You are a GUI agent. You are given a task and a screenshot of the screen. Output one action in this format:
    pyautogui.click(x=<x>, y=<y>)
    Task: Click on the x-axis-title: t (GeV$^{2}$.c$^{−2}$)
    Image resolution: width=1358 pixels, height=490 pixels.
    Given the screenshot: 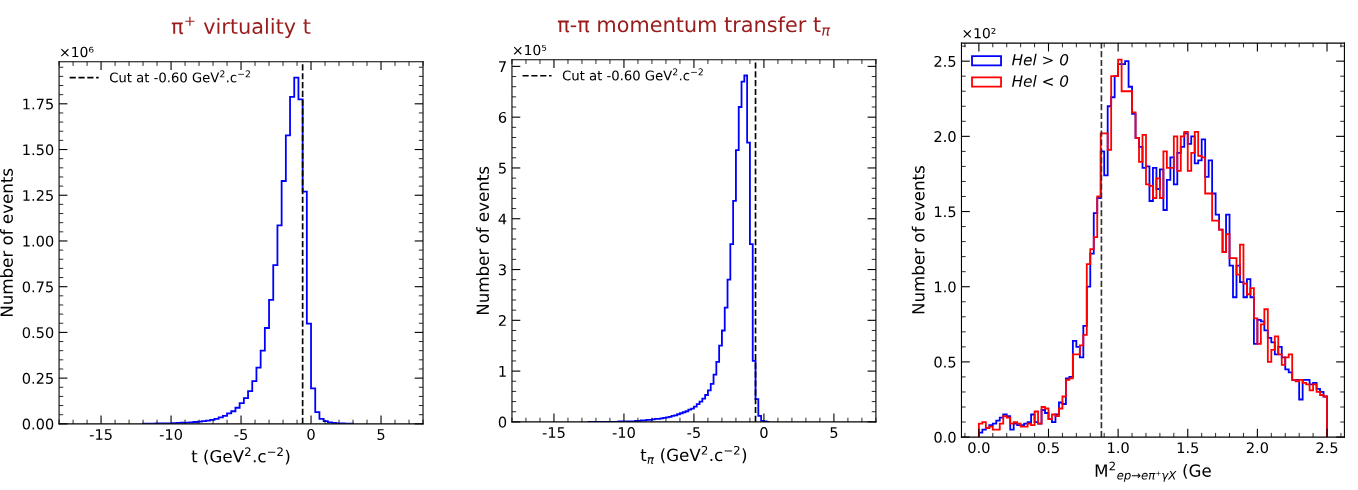 What is the action you would take?
    pyautogui.click(x=240, y=456)
    